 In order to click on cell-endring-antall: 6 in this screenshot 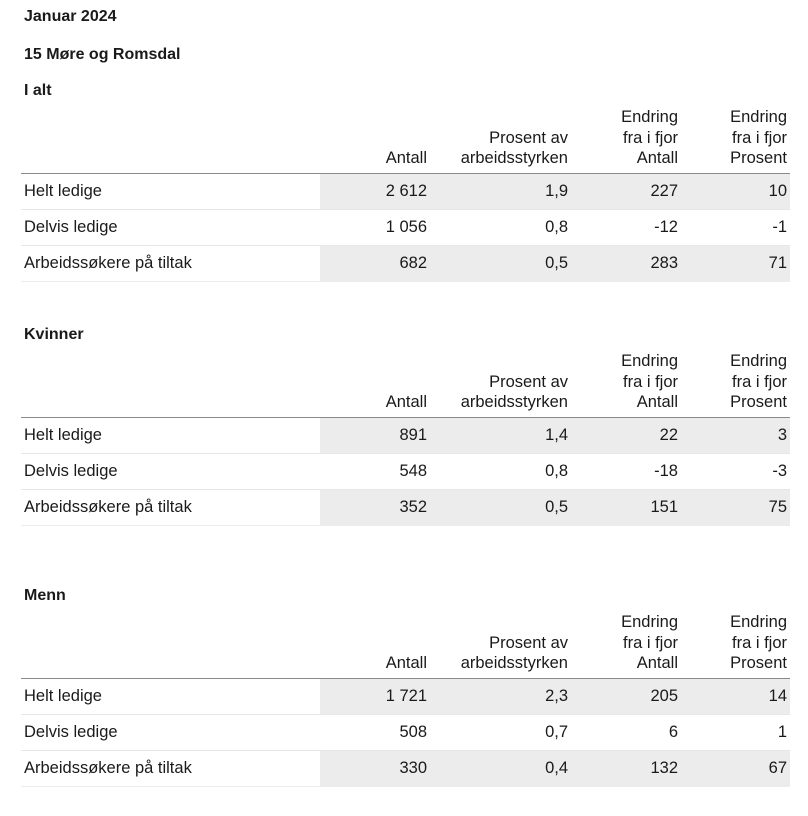, I will do `click(626, 732)`.